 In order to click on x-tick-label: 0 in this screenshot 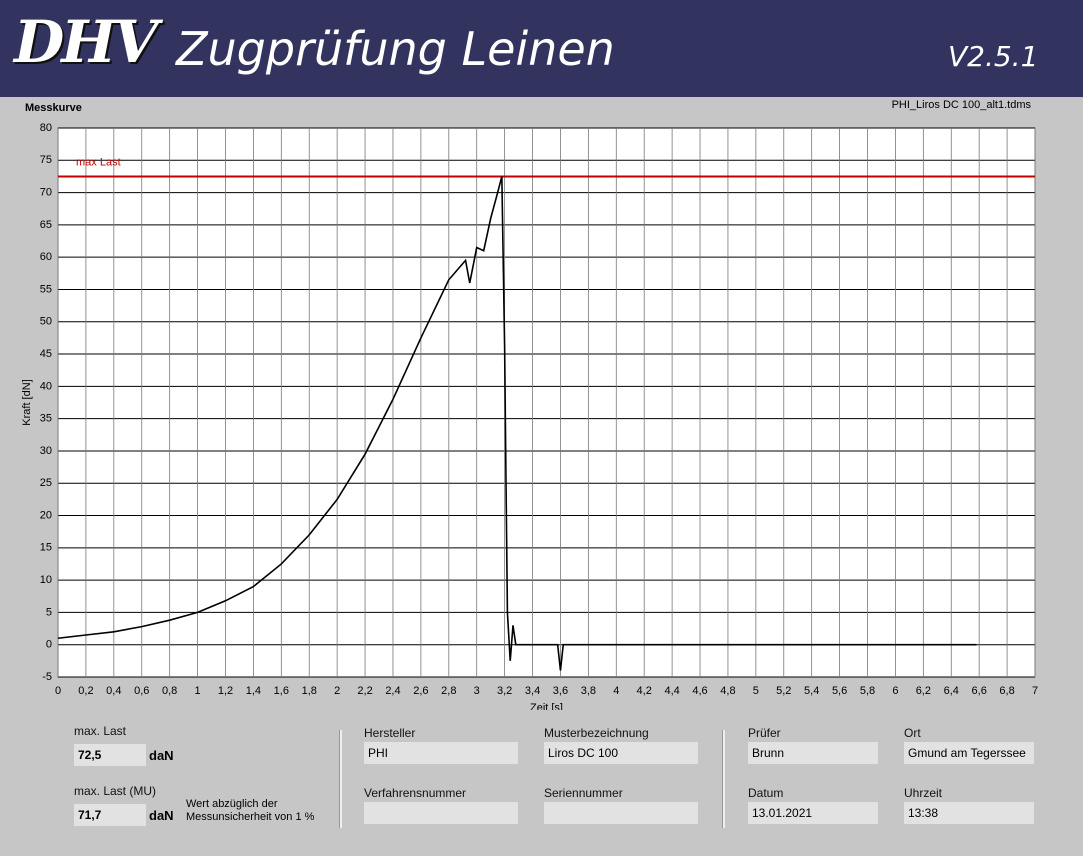, I will do `click(58, 691)`.